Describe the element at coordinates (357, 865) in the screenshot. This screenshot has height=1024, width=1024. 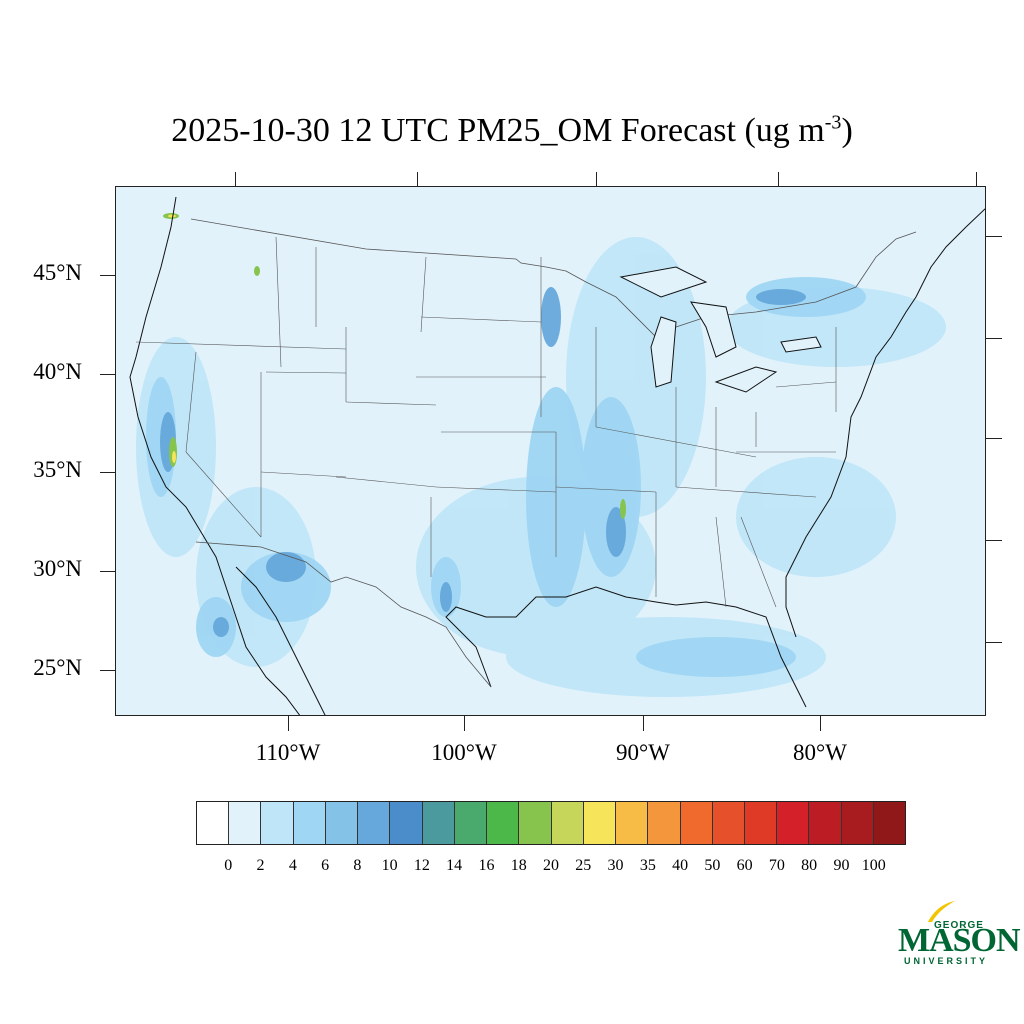
I see `colorbar-label: 8` at that location.